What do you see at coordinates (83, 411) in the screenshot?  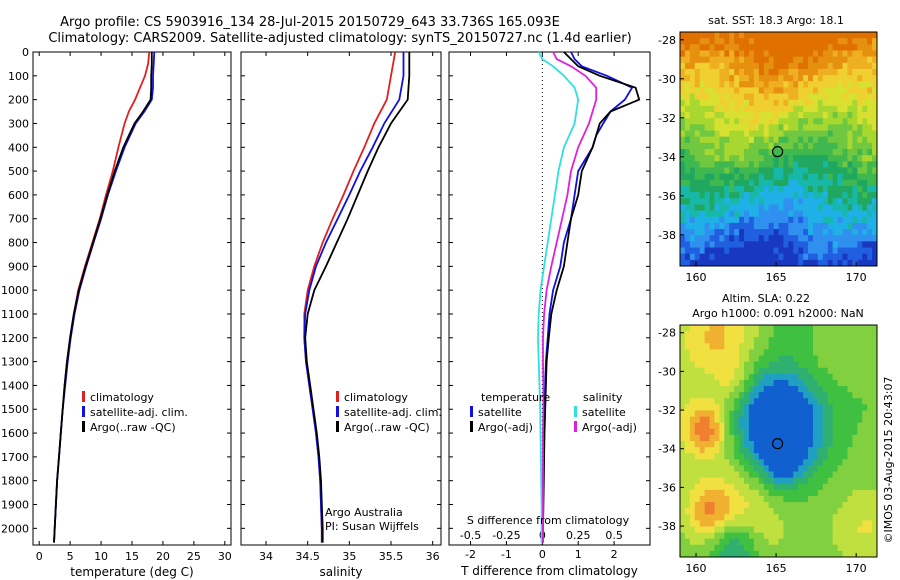 I see `legend-swatch` at bounding box center [83, 411].